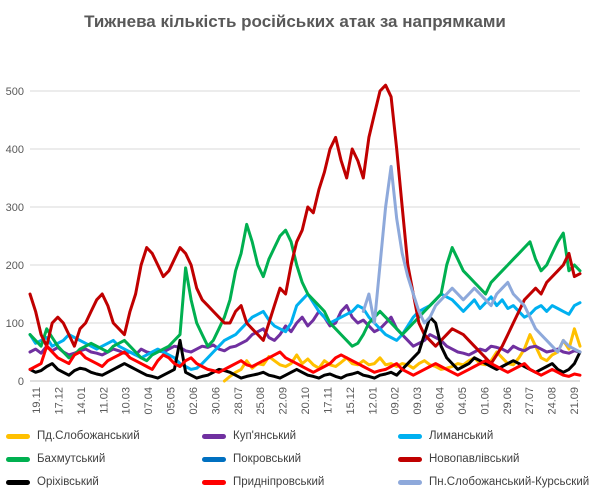 The height and width of the screenshot is (502, 590). What do you see at coordinates (509, 482) in the screenshot?
I see `legend-label: Пн.Слобожанський-Курсьский` at bounding box center [509, 482].